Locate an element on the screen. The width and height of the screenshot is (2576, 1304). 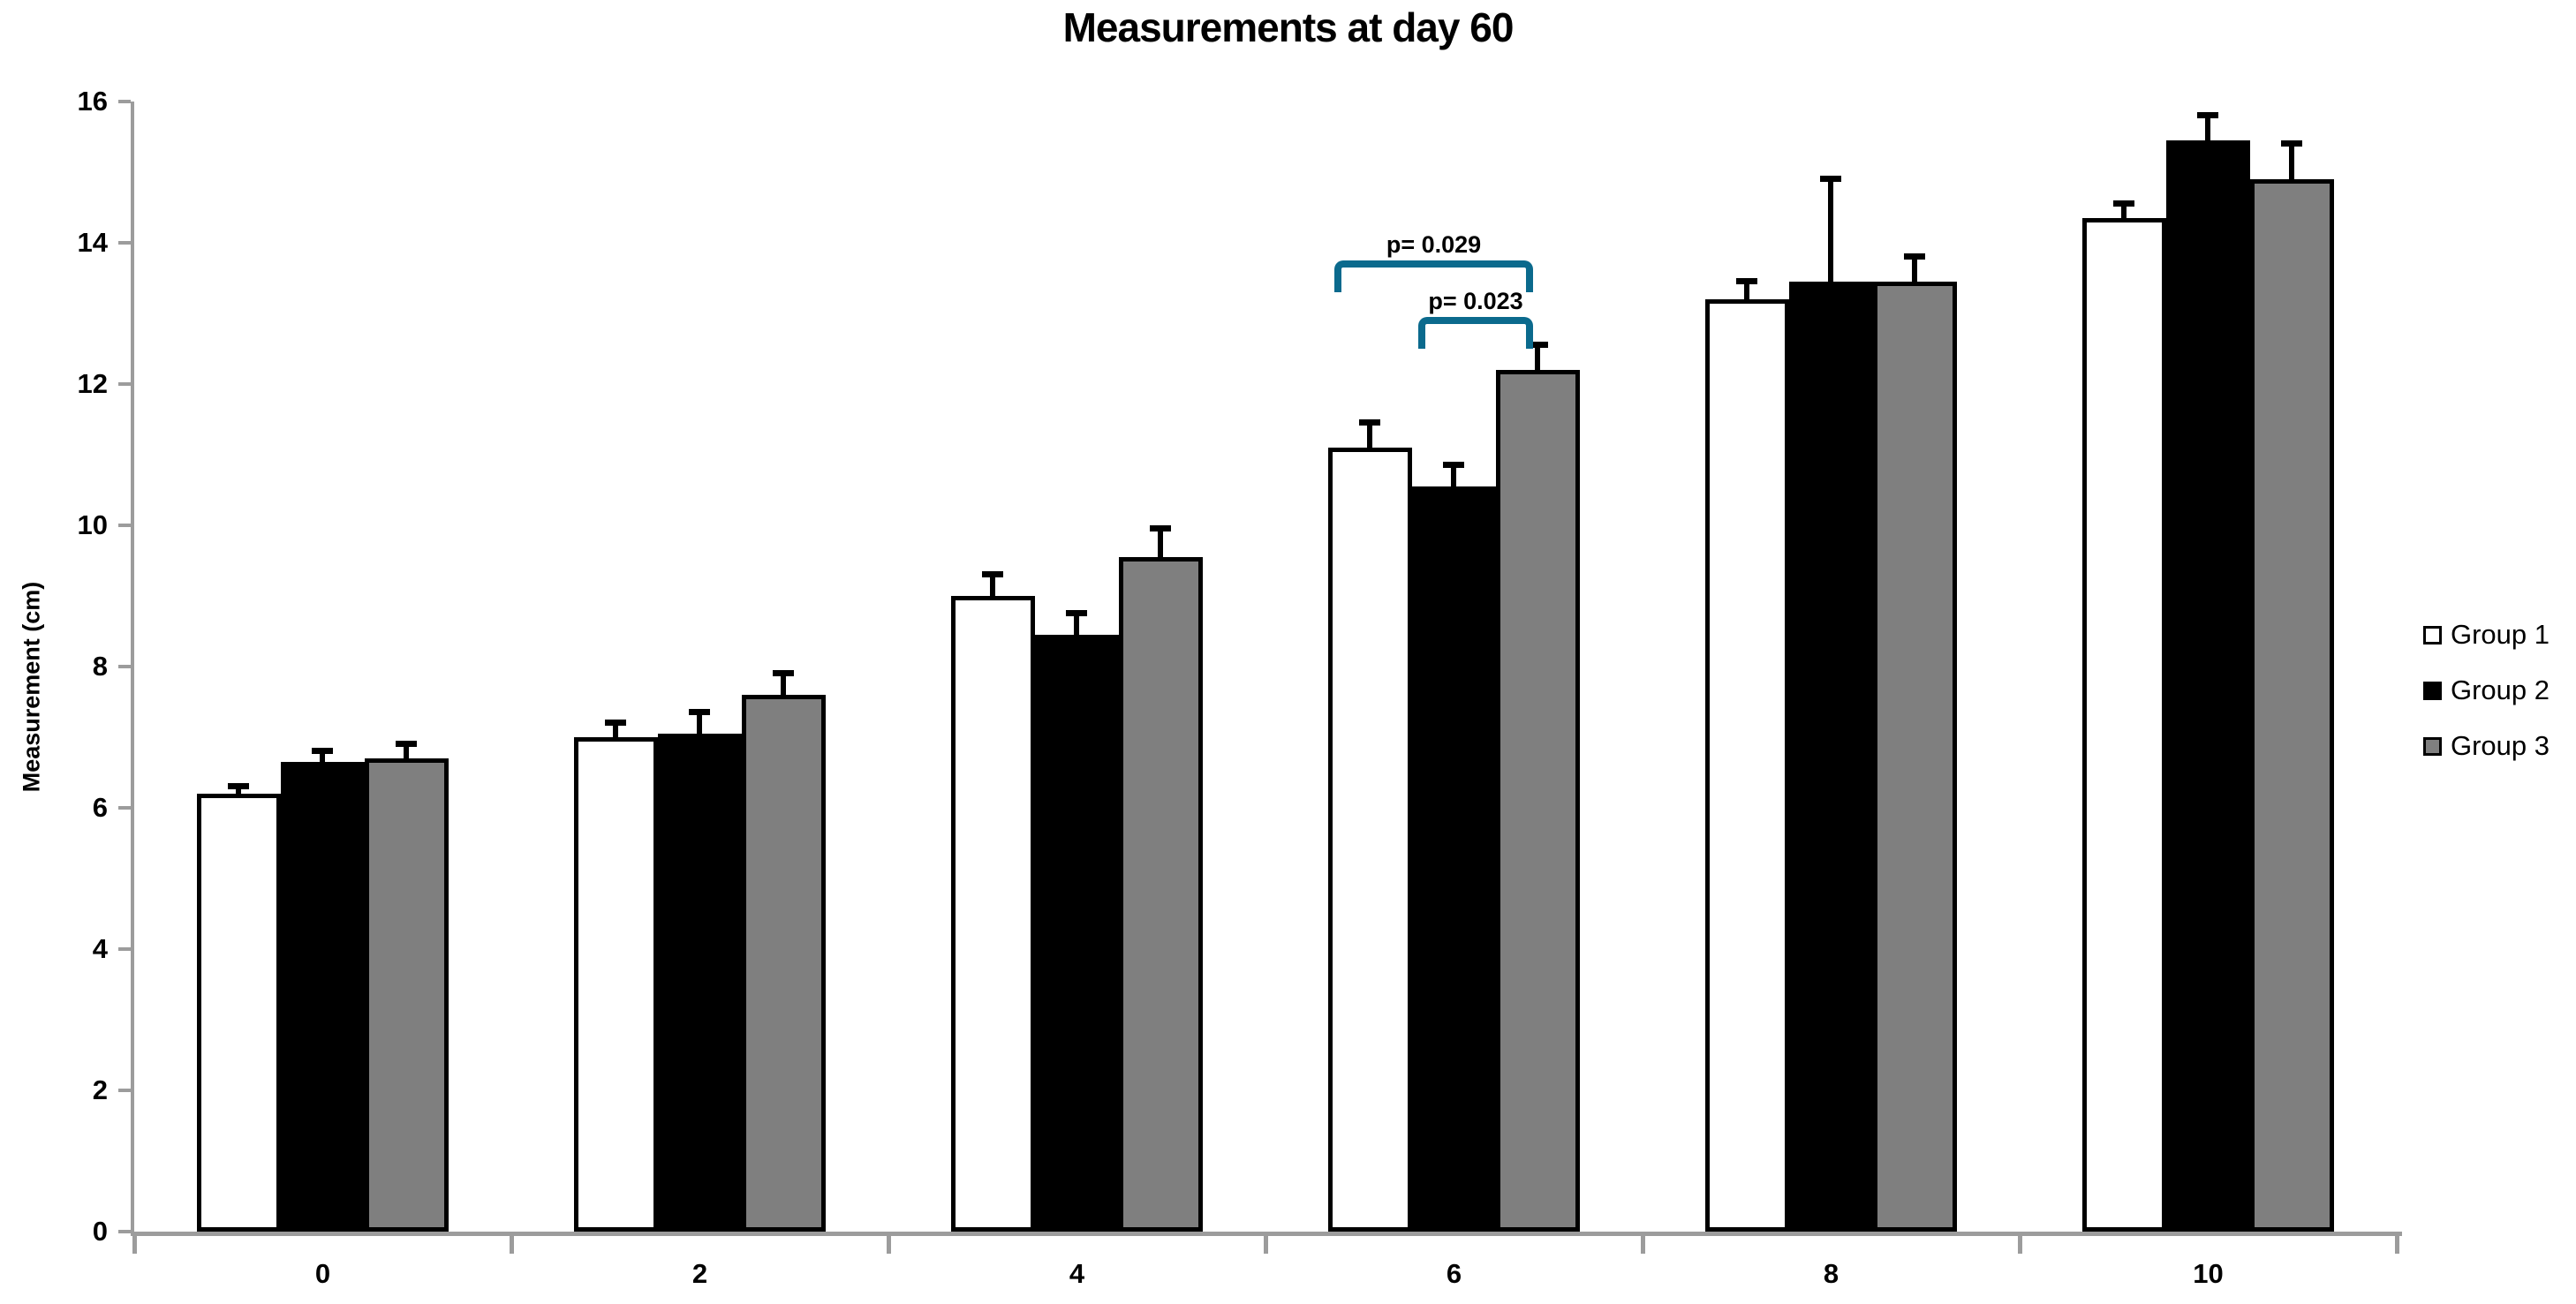
bar-group-2-day8 is located at coordinates (1830, 757).